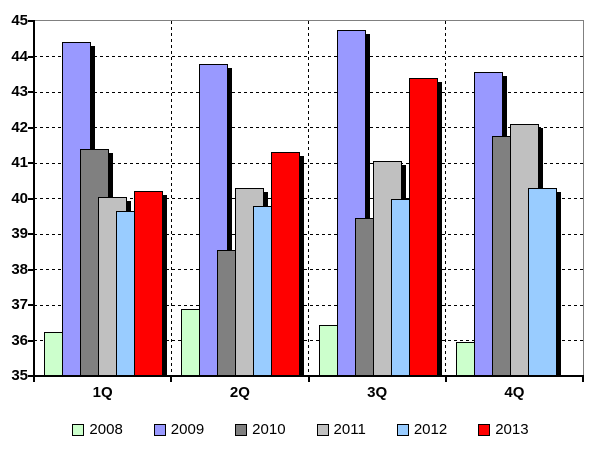 Image resolution: width=601 pixels, height=450 pixels. I want to click on bar-2013-2Q, so click(286, 264).